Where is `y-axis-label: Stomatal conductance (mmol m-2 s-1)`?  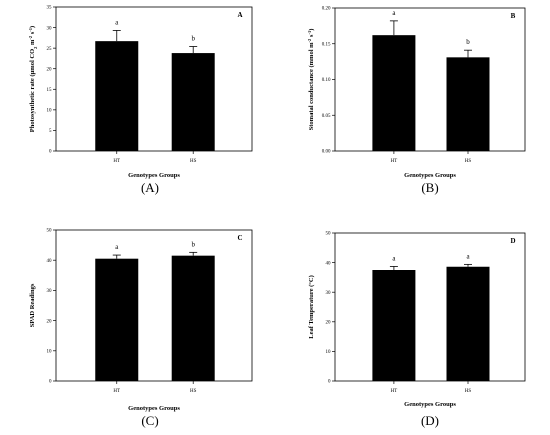 y-axis-label: Stomatal conductance (mmol m-2 s-1) is located at coordinates (311, 80).